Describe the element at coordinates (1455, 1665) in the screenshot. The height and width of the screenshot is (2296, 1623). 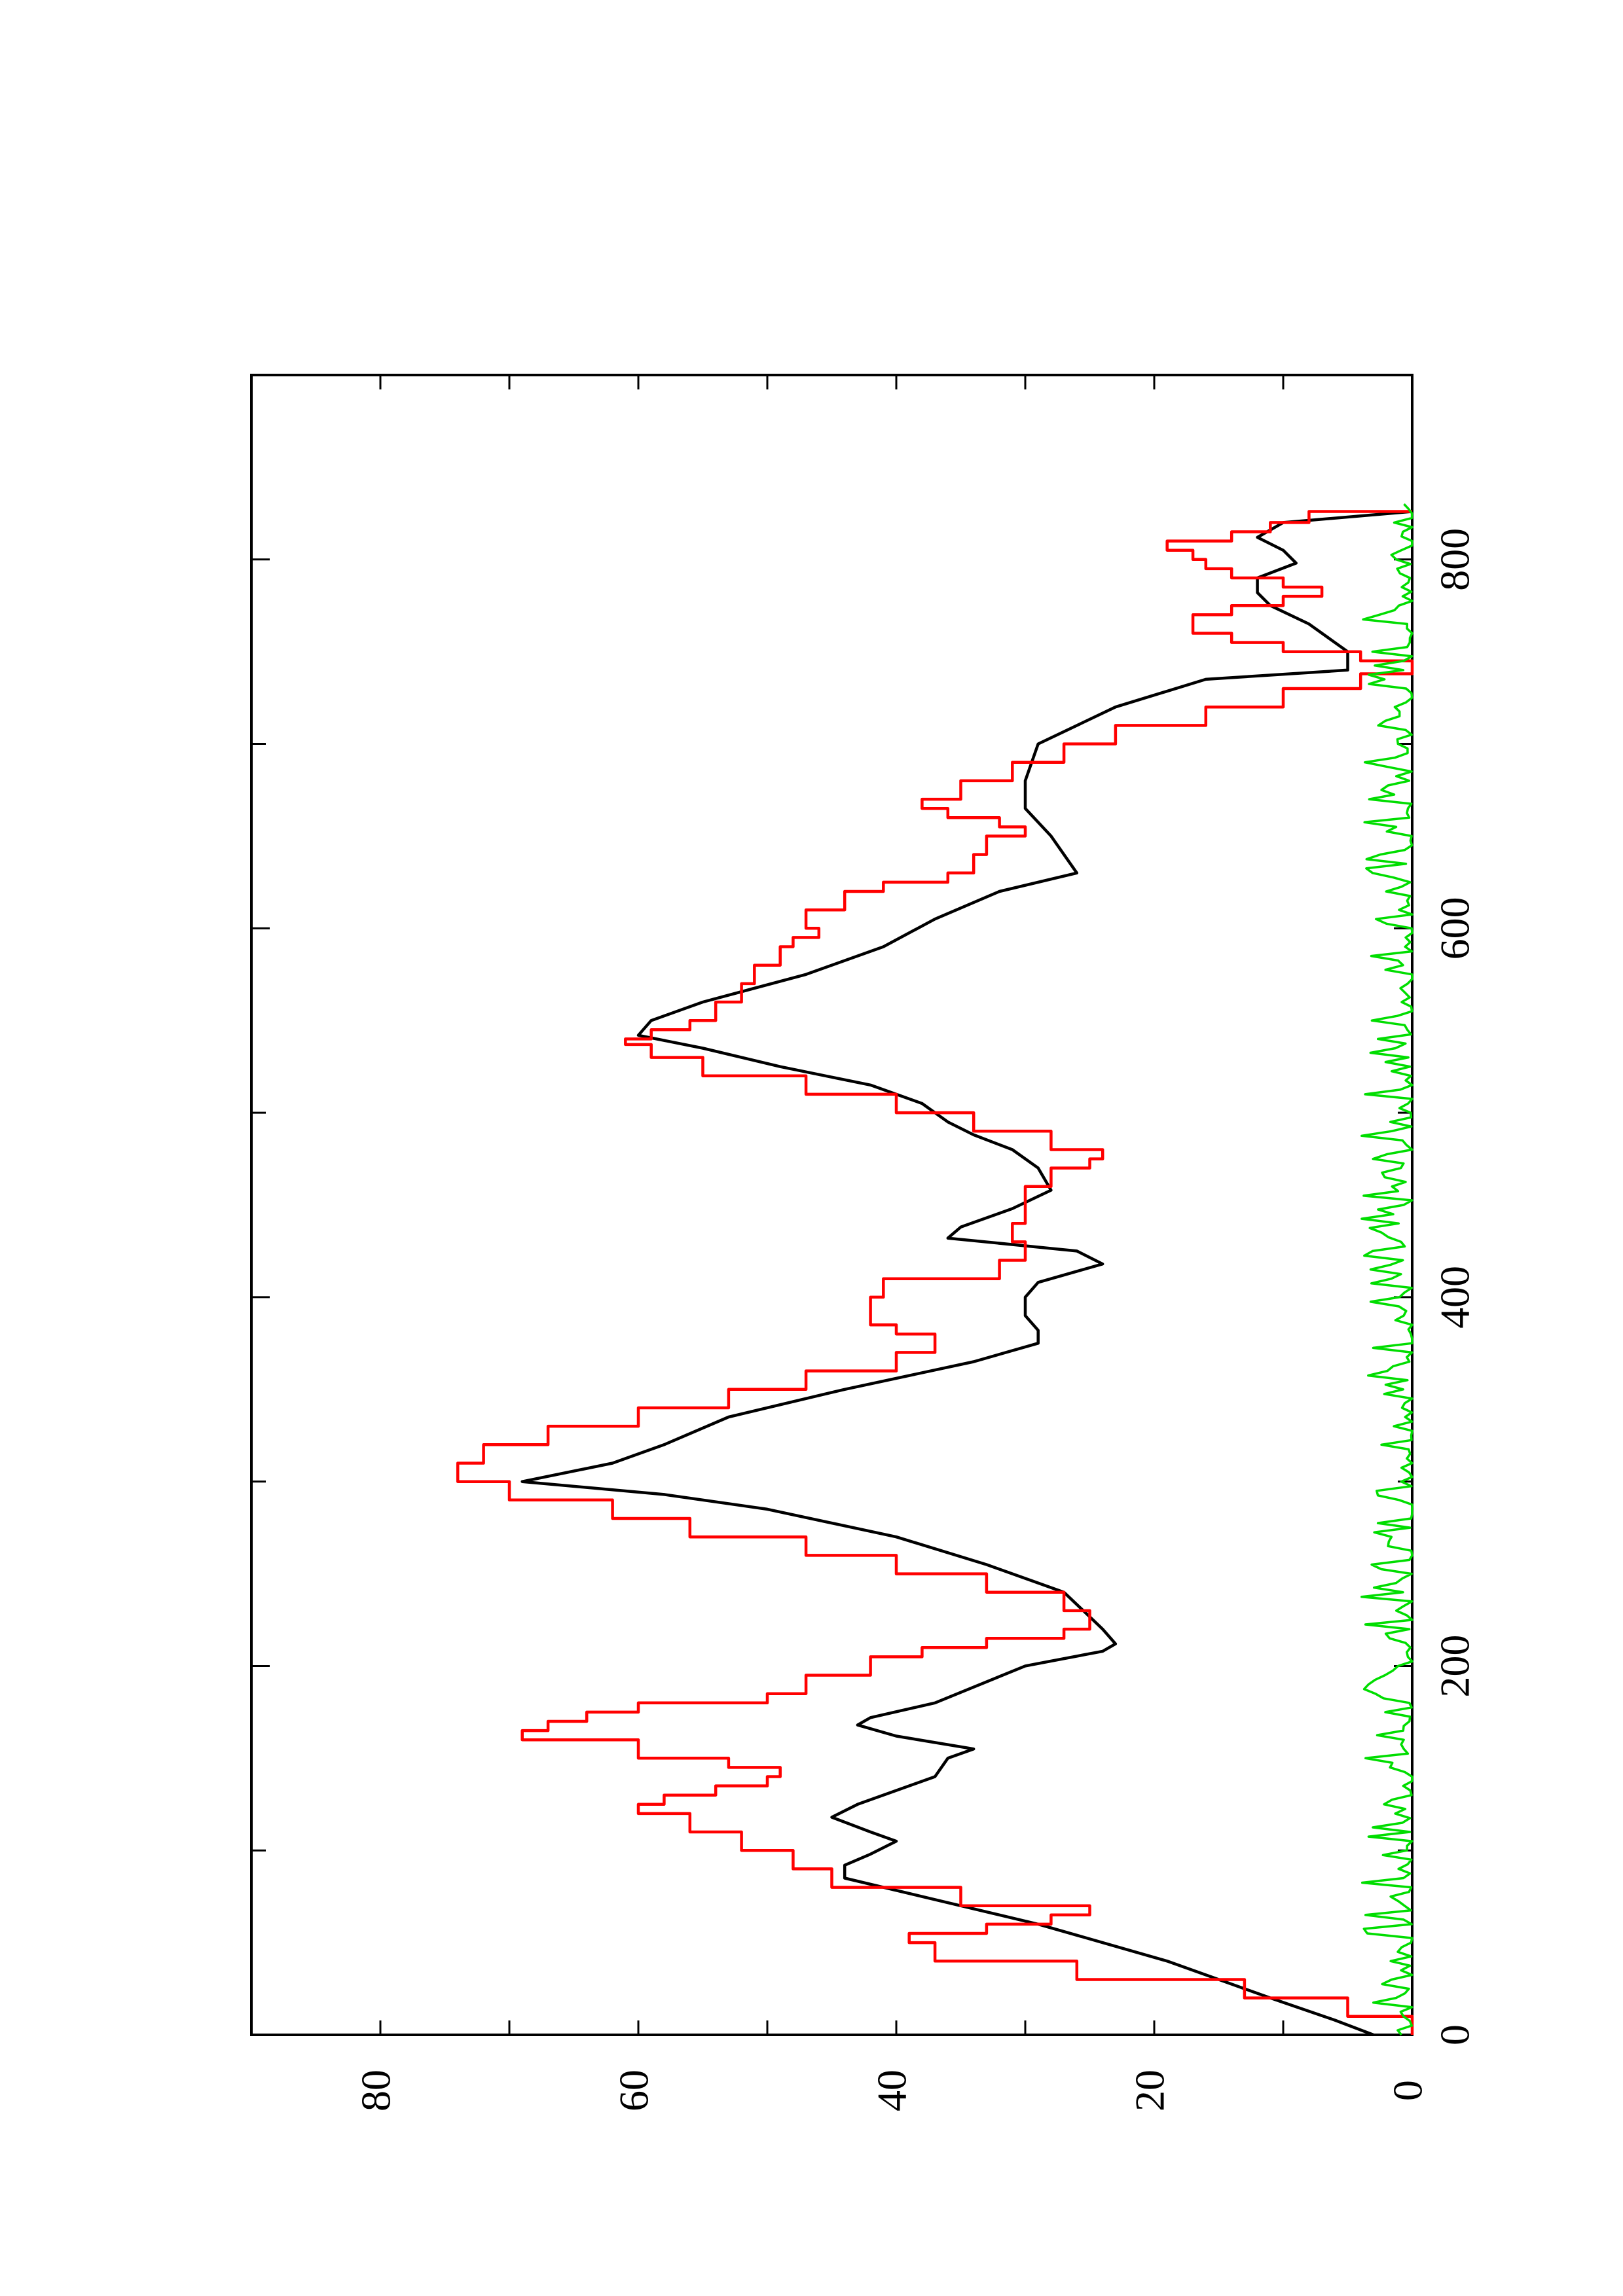
I see `x-tick-label: 200` at that location.